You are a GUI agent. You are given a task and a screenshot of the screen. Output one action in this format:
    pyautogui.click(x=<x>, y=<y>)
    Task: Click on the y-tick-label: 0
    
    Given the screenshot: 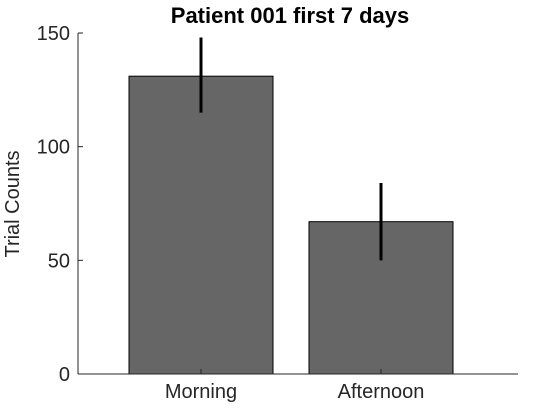 What is the action you would take?
    pyautogui.click(x=64, y=375)
    